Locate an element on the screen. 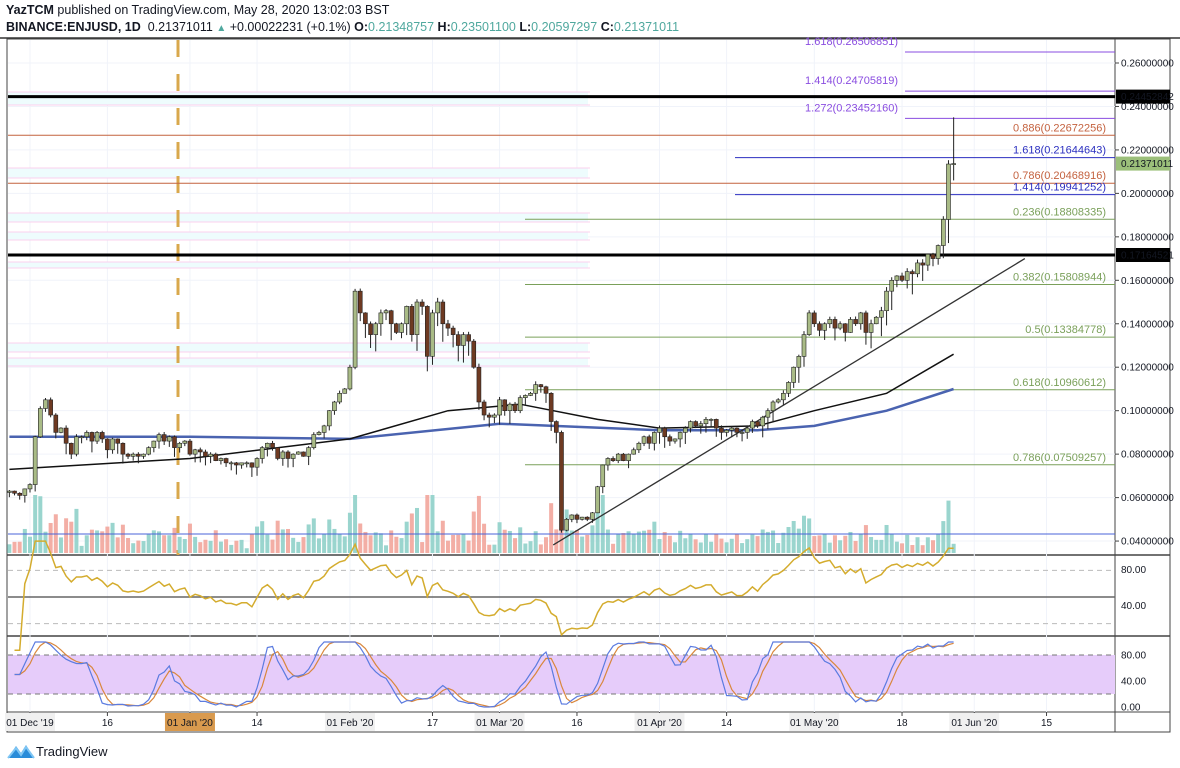 The image size is (1180, 768). time-axis-label: 15 is located at coordinates (1047, 723).